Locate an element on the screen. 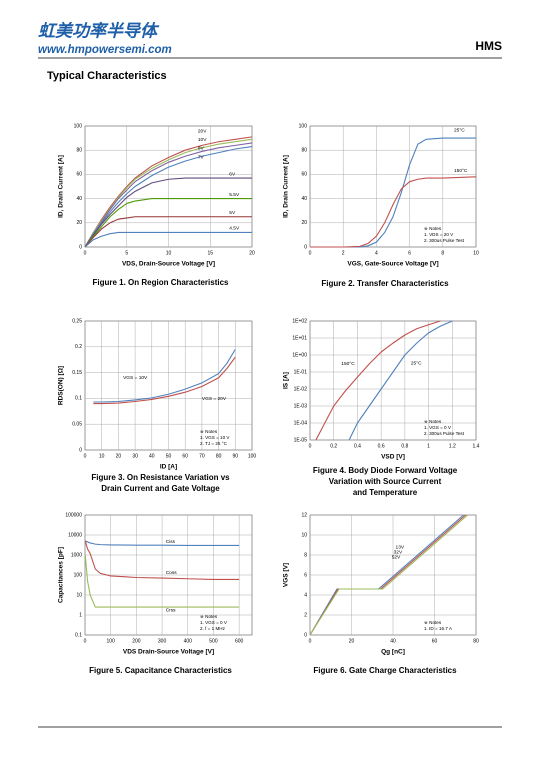  url: www.hmpowersemi.com is located at coordinates (105, 50).